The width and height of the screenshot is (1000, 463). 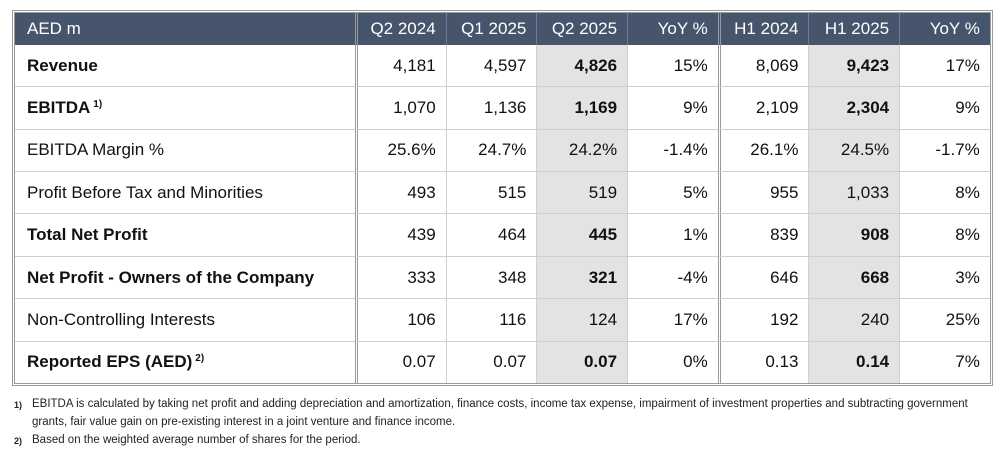 I want to click on row-label-text: EBITDA, so click(x=59, y=108).